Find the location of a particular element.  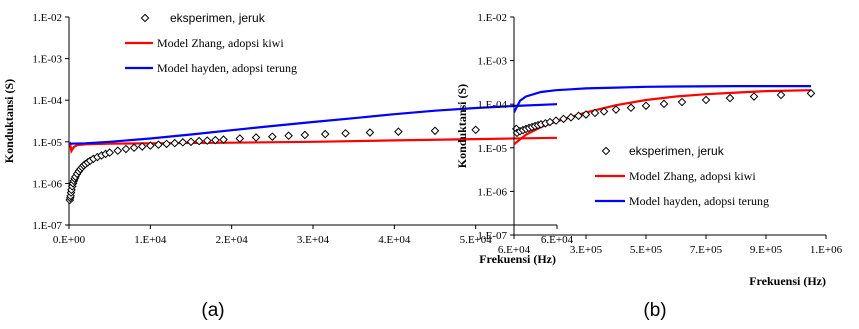

x-tick-label: 7.E+05 is located at coordinates (706, 250).